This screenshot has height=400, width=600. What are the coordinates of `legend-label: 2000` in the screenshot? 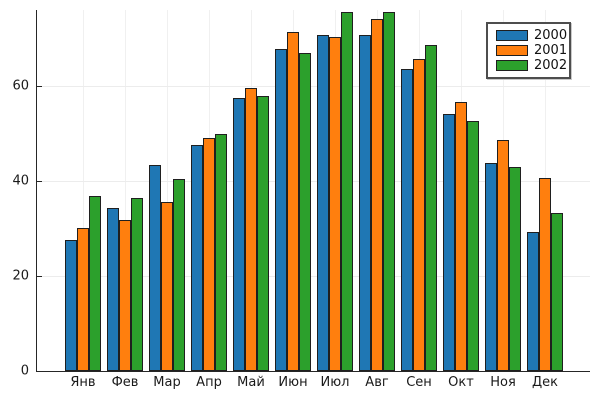 It's located at (551, 35).